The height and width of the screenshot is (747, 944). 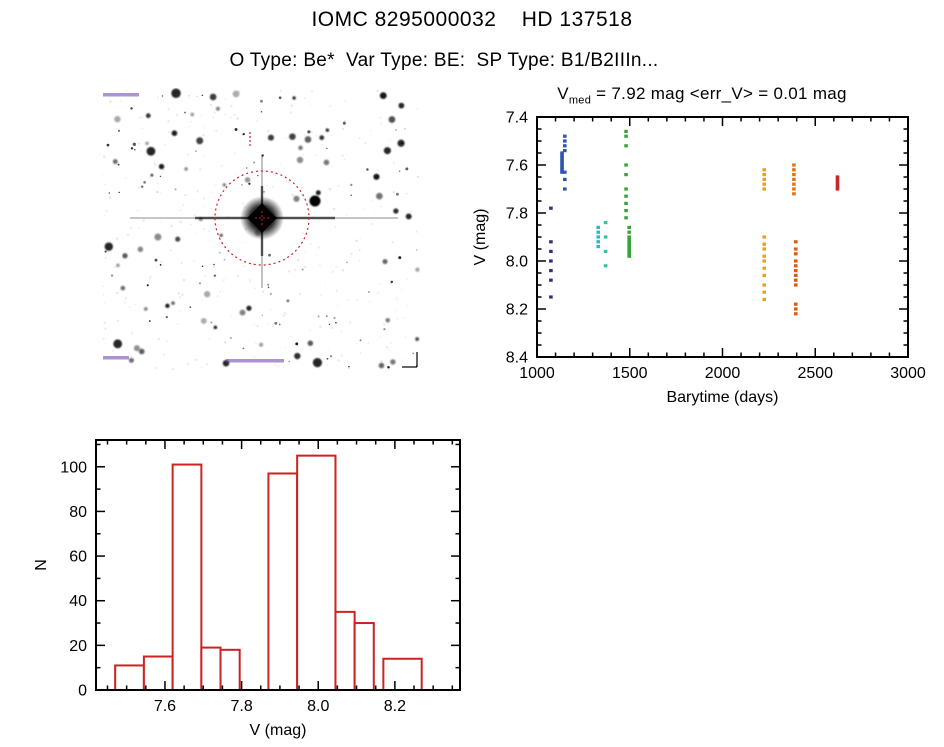 I want to click on page-title: IOMC 8295000032 HD 137518, so click(x=472, y=19).